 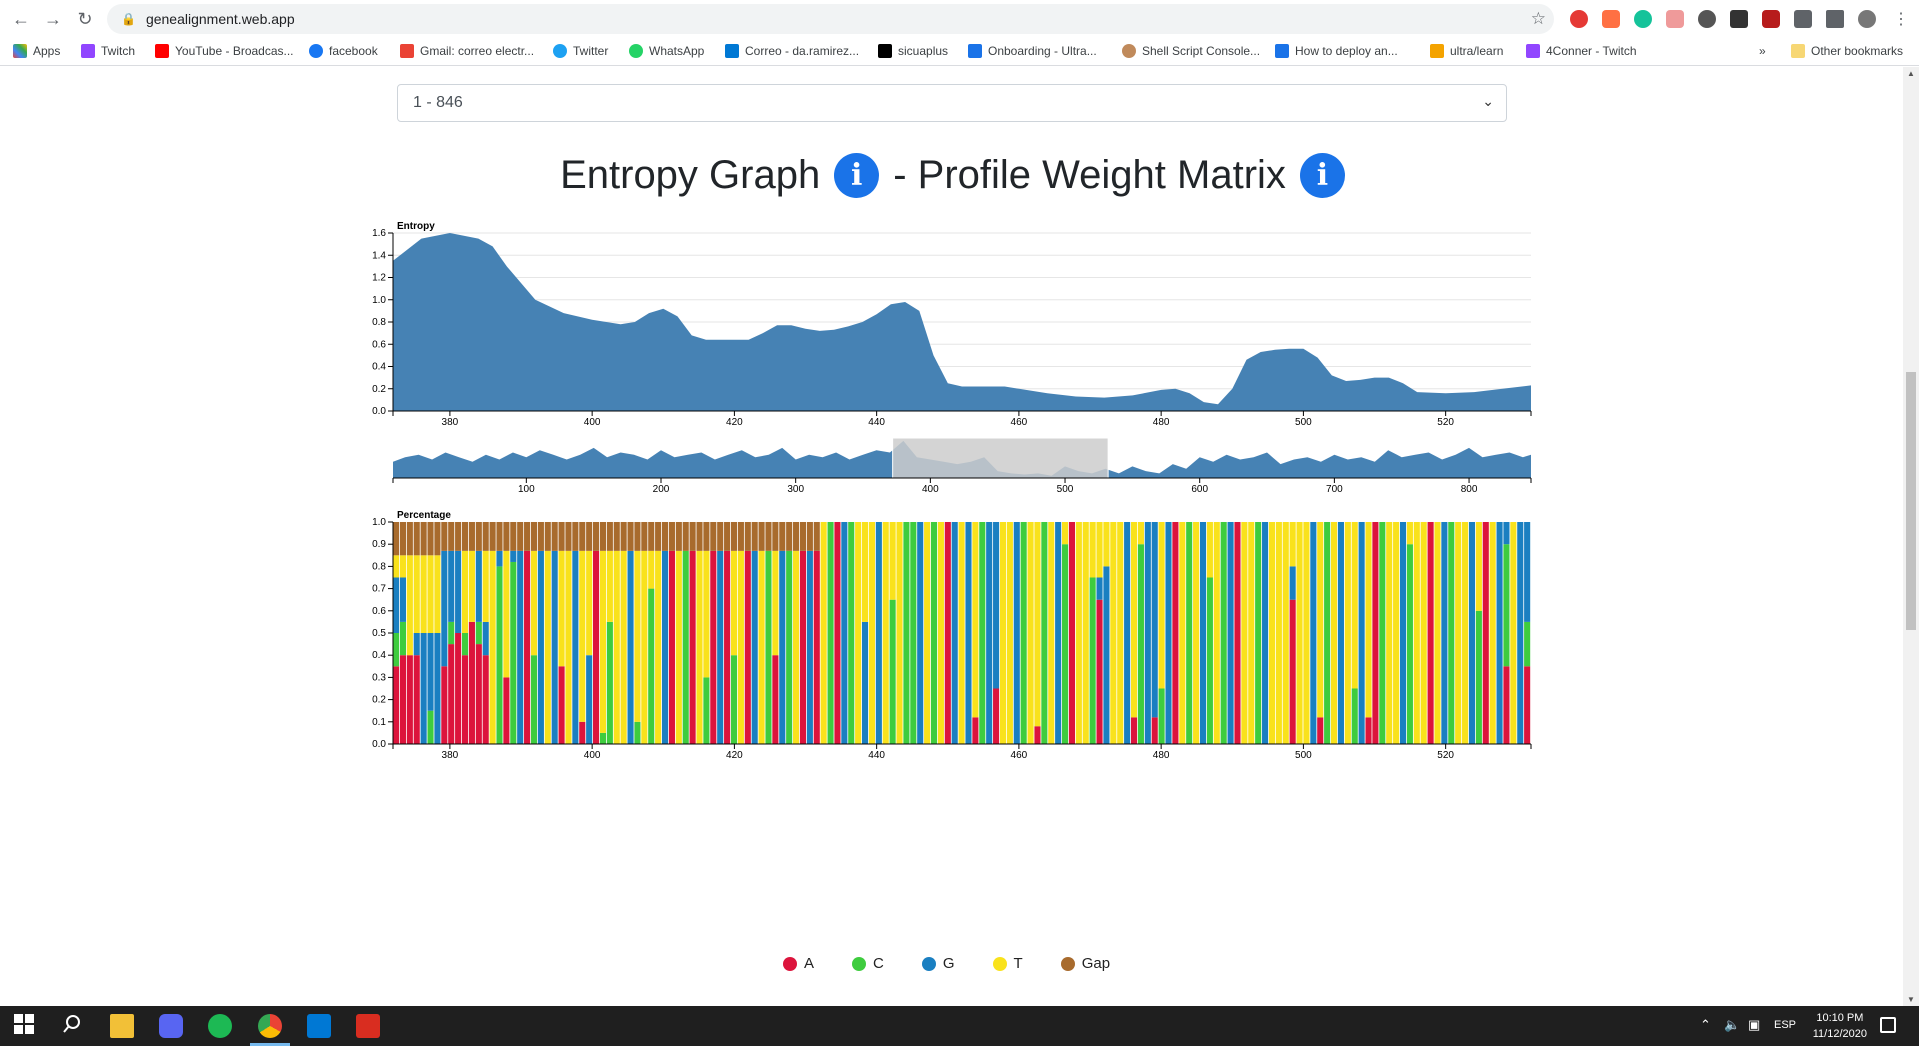 I want to click on windows-taskbar: ⌃ 🔈 ▣ ESP 10:10 PM 11/12/2020, so click(x=959, y=1026).